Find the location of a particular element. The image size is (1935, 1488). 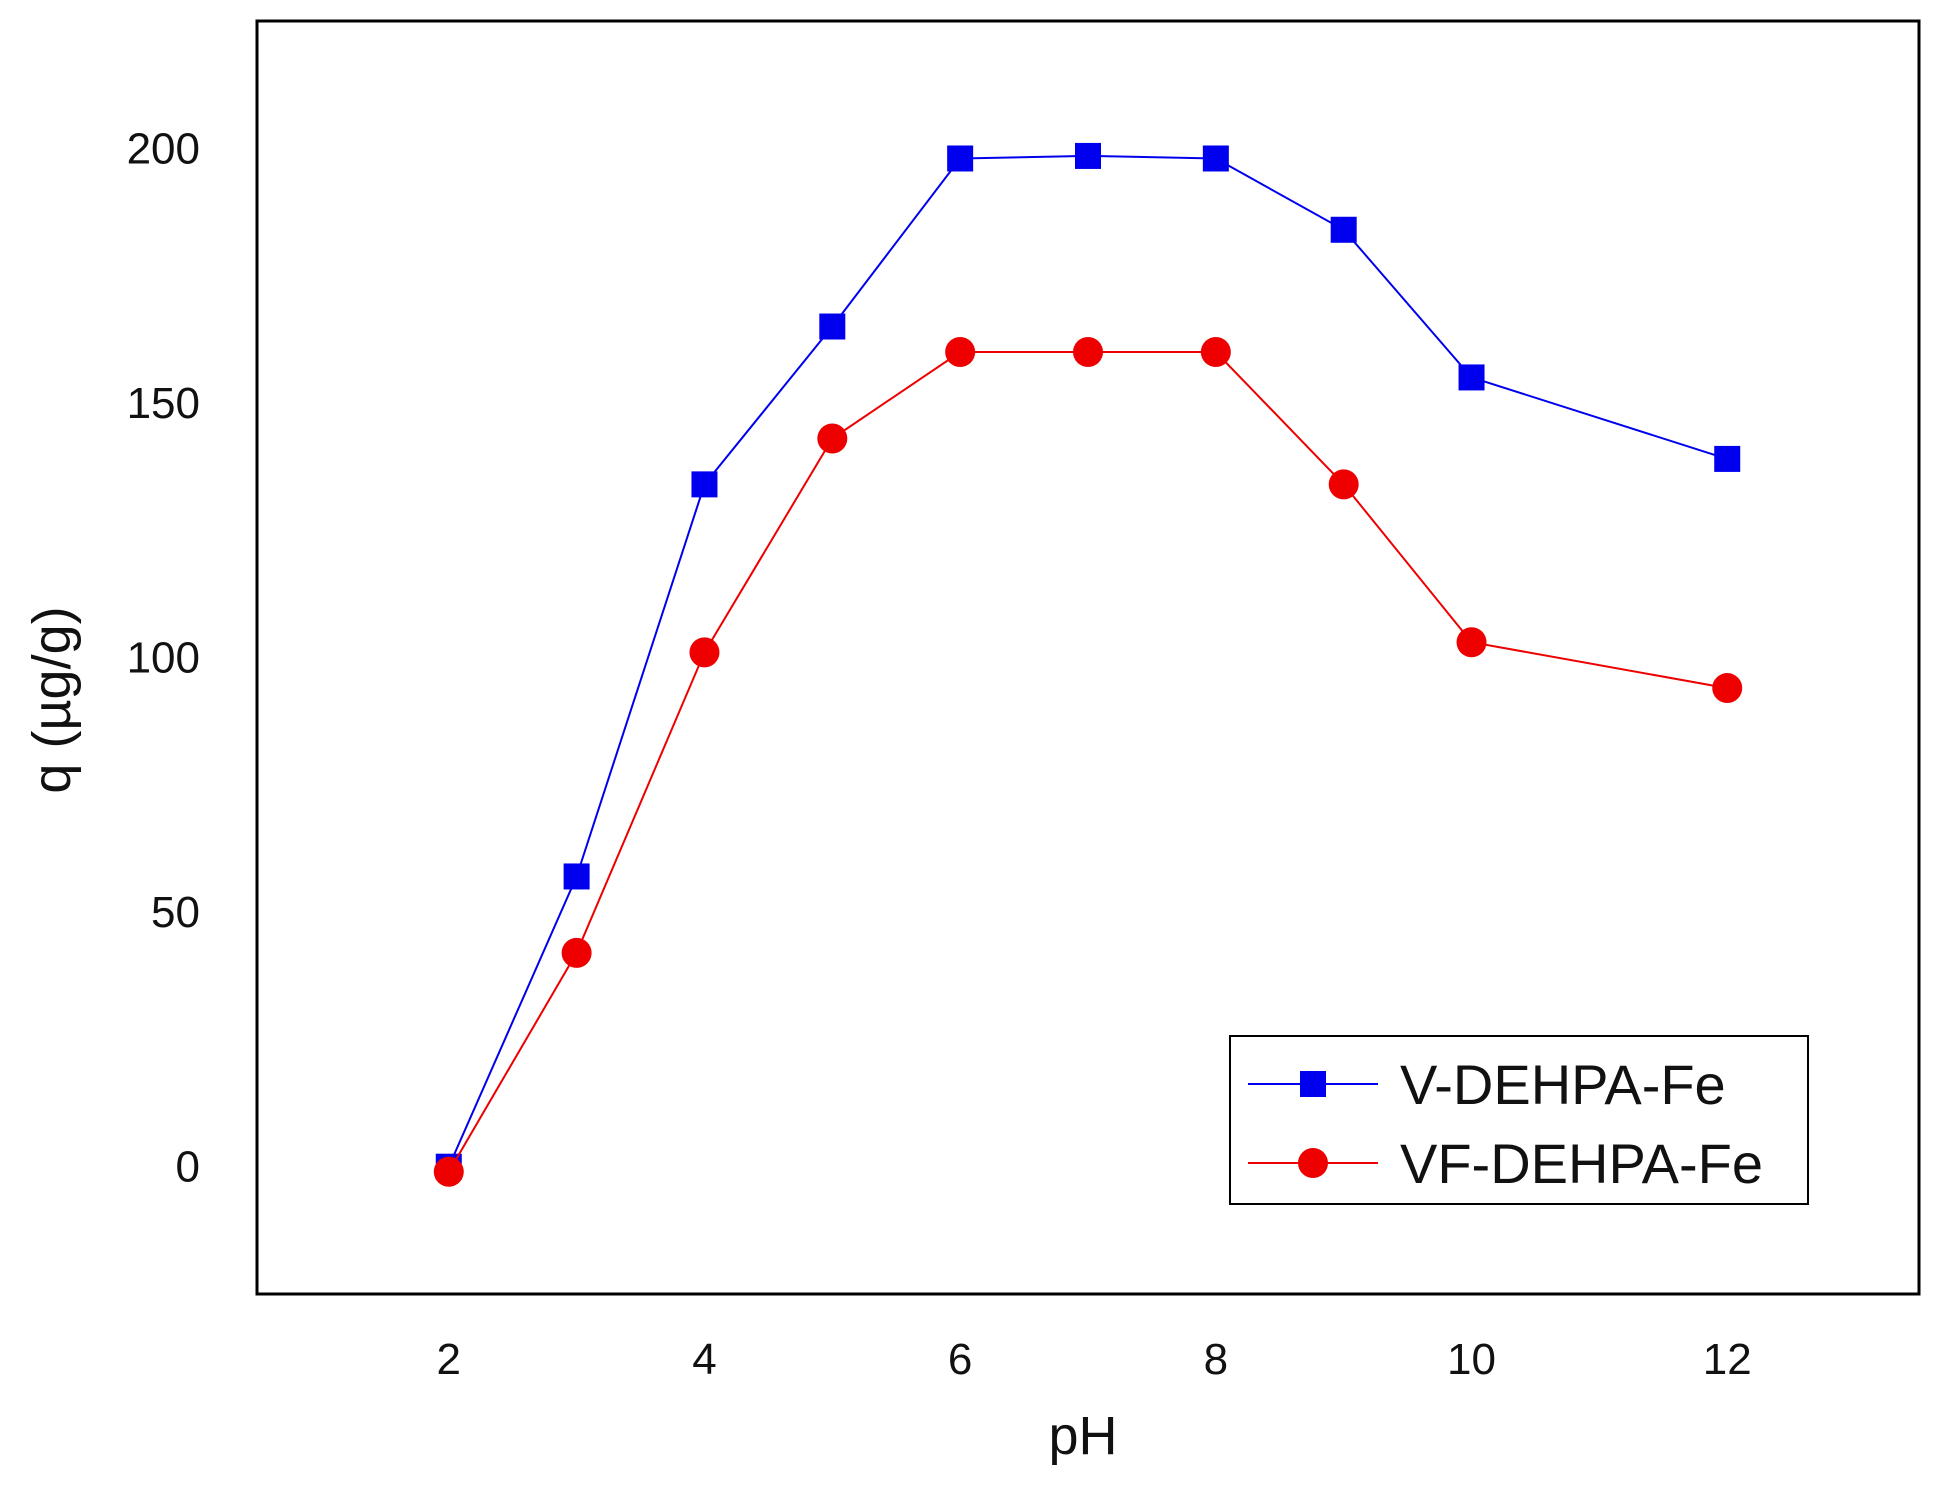

legend-box is located at coordinates (1519, 1120).